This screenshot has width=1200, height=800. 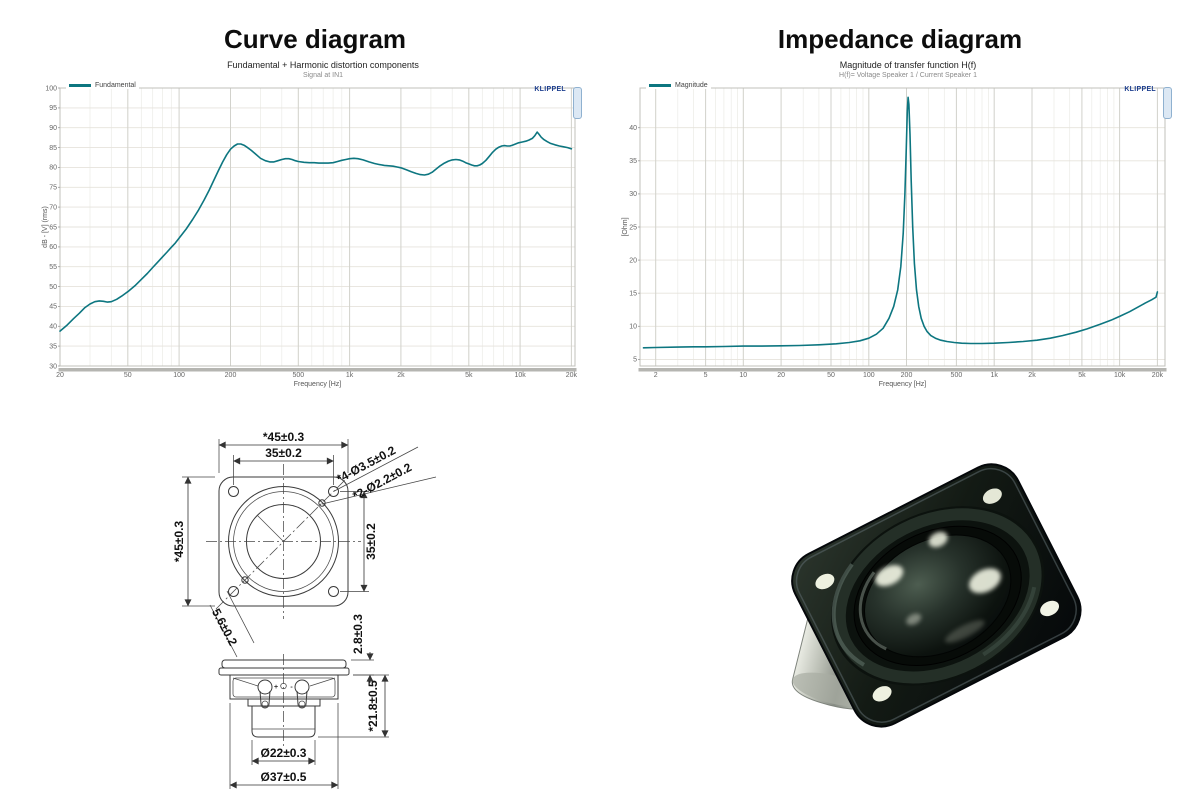 What do you see at coordinates (53, 168) in the screenshot?
I see `svg-text: 80` at bounding box center [53, 168].